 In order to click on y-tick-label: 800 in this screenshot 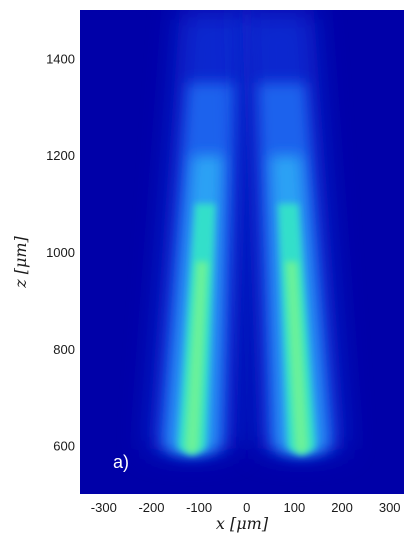, I will do `click(64, 349)`.